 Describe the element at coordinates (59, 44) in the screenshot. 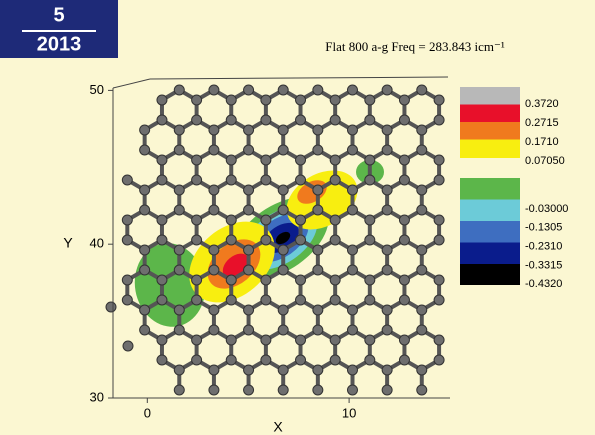

I see `badge-year: 2013` at that location.